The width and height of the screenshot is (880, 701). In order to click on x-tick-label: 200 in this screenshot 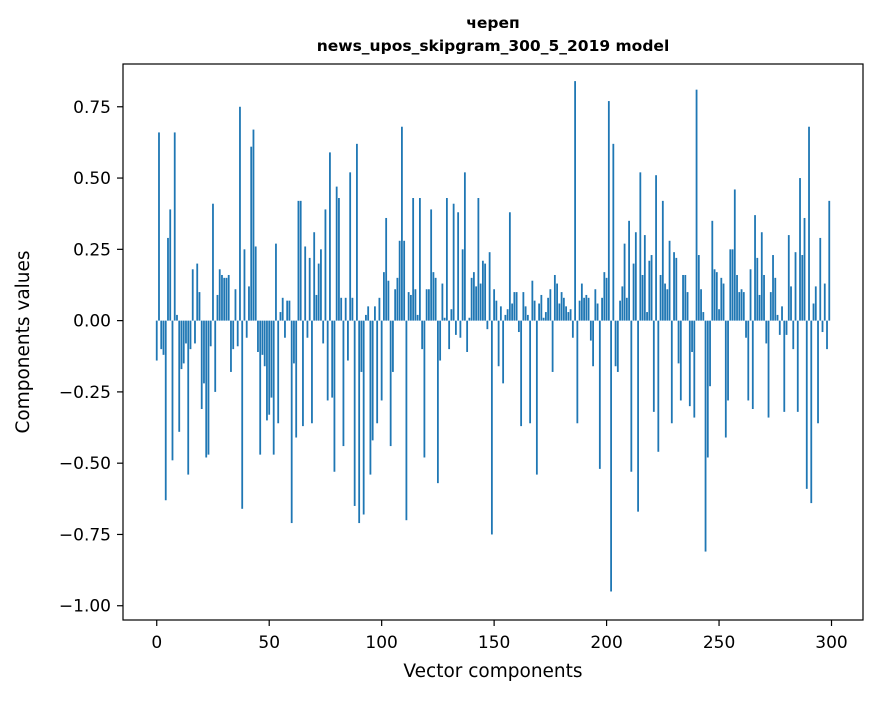, I will do `click(606, 643)`.